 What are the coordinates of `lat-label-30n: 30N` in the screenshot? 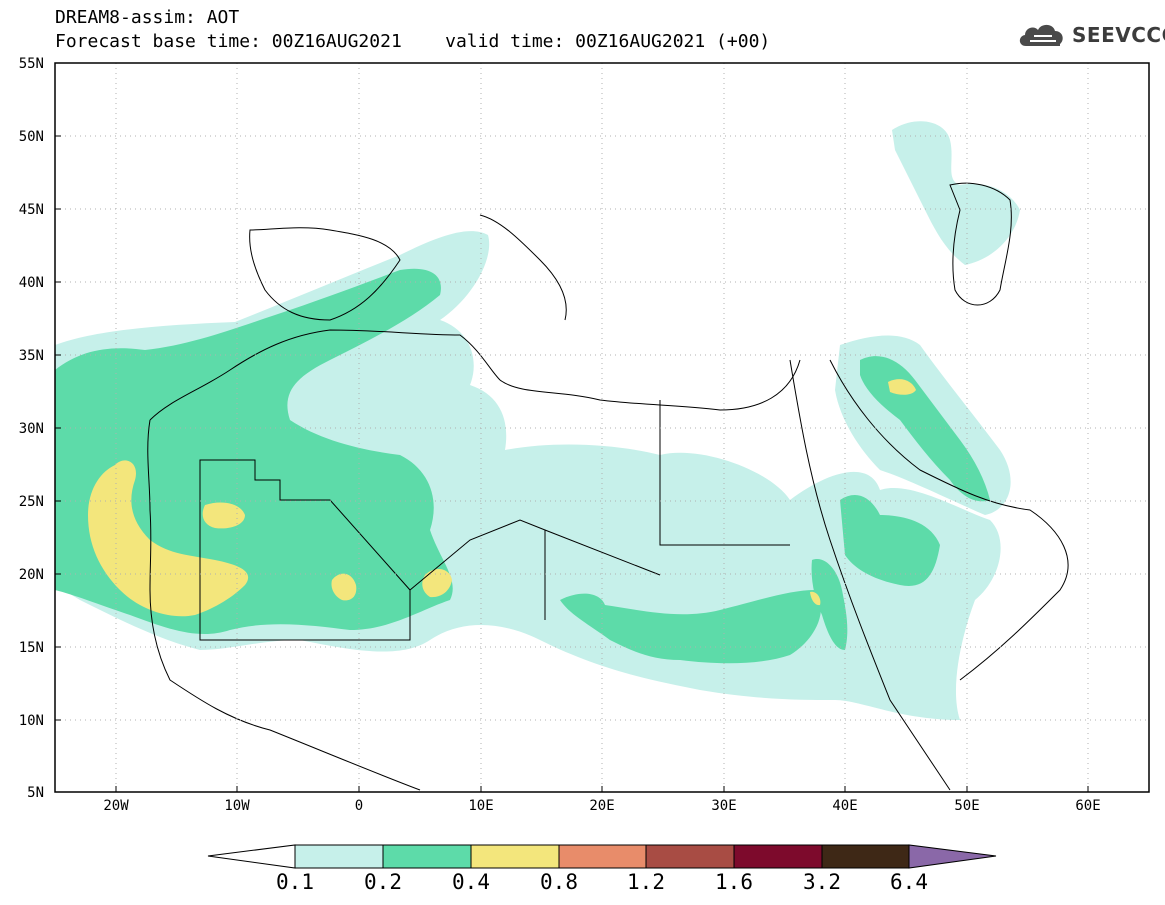 It's located at (31, 429).